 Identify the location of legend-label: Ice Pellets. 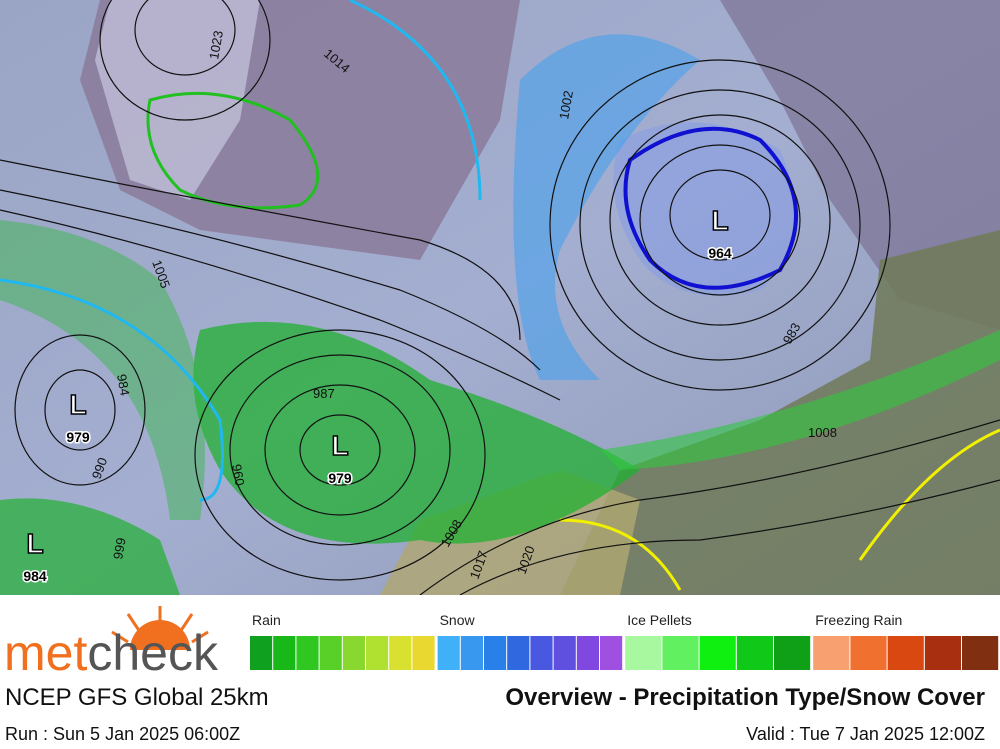
(659, 620).